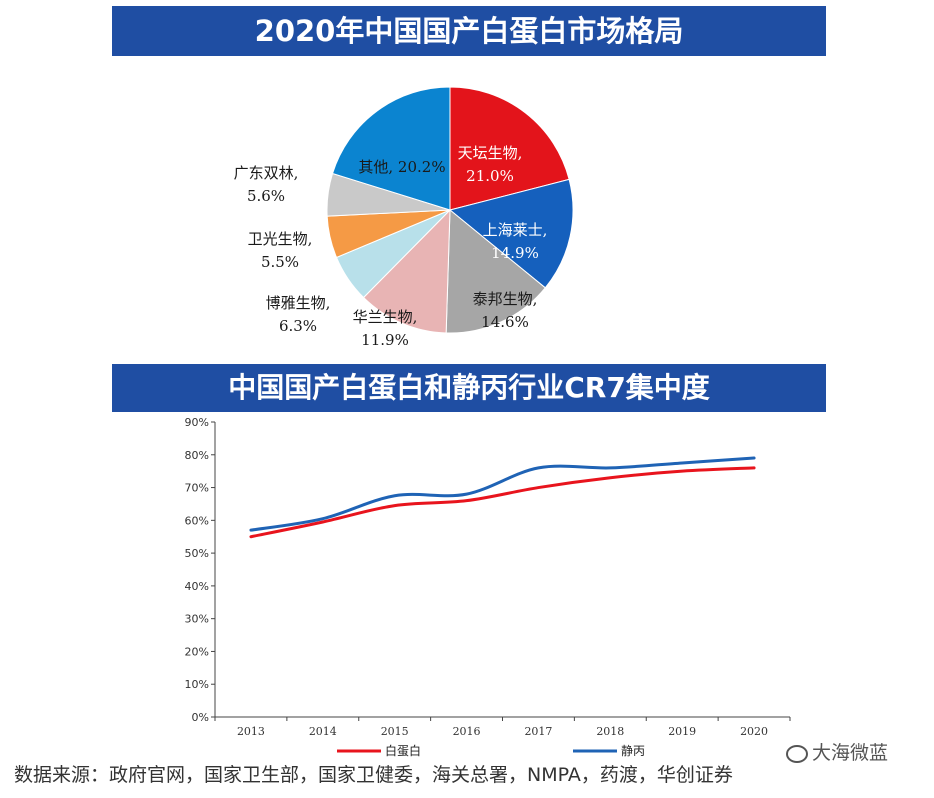 This screenshot has width=934, height=798. Describe the element at coordinates (385, 317) in the screenshot. I see `pie-label-name: 华兰生物,` at that location.